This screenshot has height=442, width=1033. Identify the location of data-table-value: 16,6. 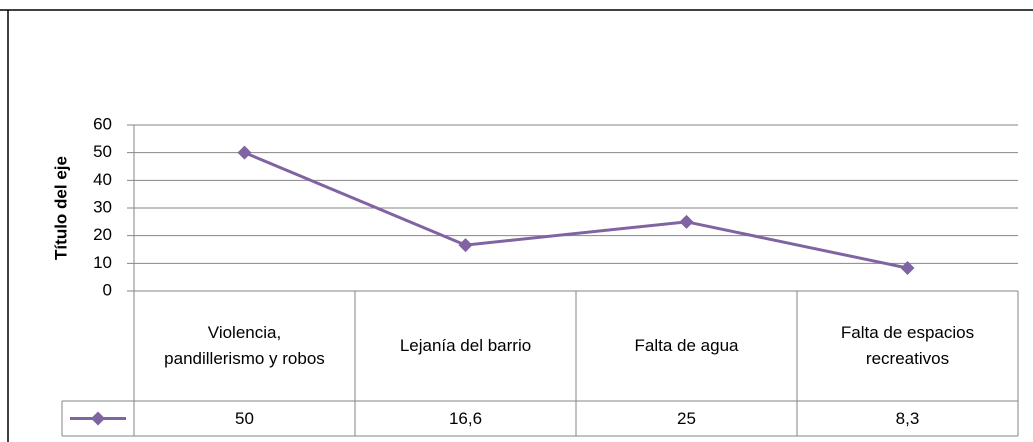
(465, 418).